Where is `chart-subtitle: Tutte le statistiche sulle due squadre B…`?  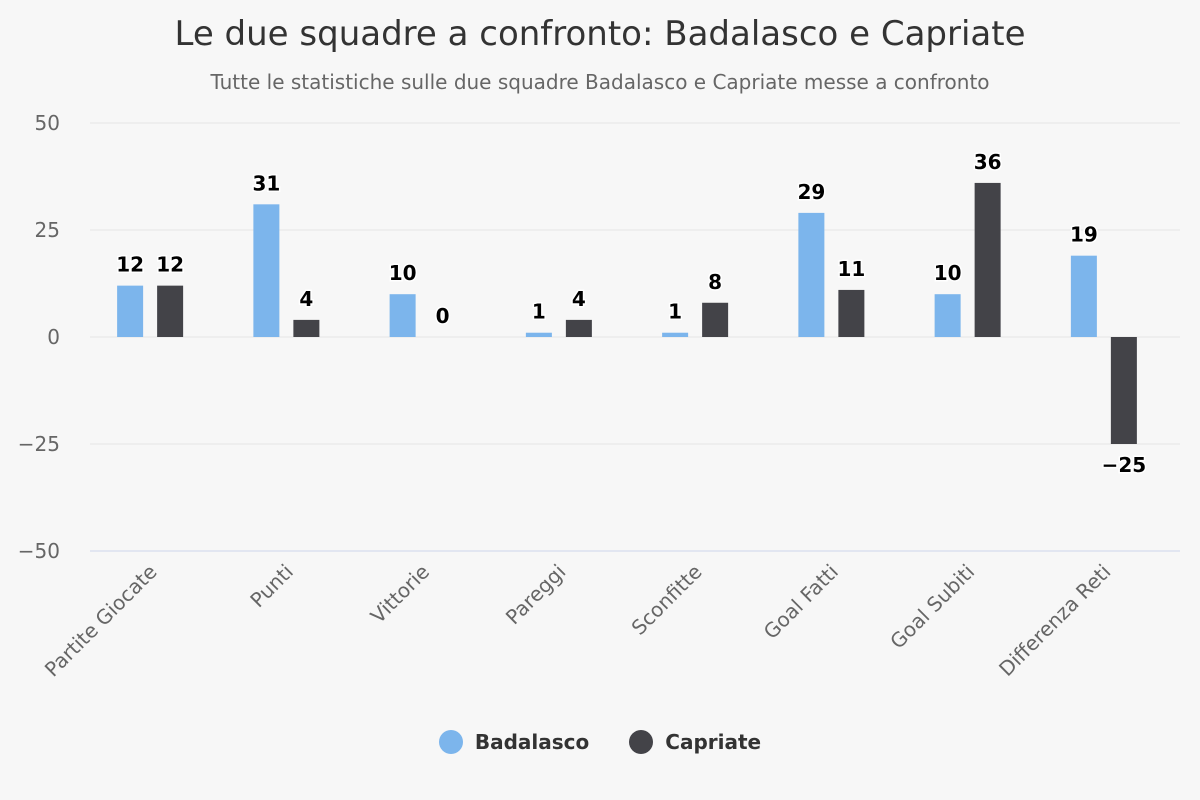
chart-subtitle: Tutte le statistiche sulle due squadre B… is located at coordinates (600, 82).